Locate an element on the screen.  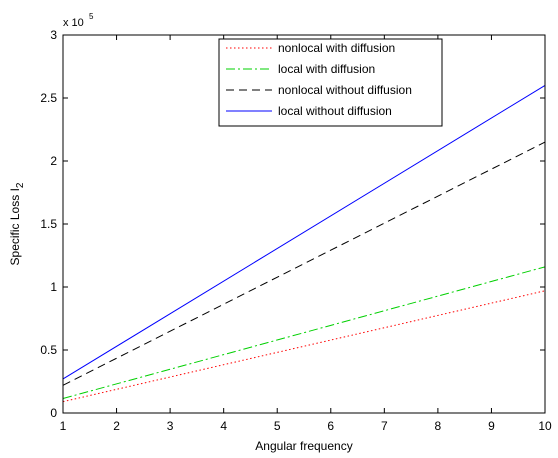
x-tick-label: 10 is located at coordinates (545, 426).